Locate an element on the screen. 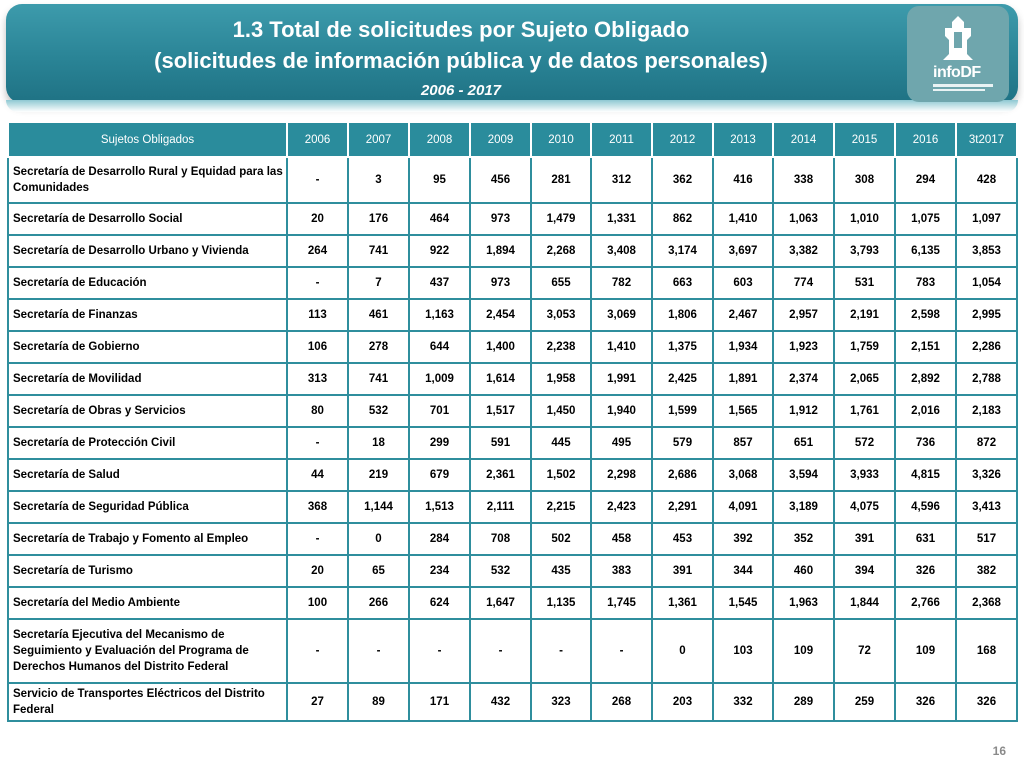 The width and height of the screenshot is (1024, 768). table-cell-value: 3,594 is located at coordinates (803, 475).